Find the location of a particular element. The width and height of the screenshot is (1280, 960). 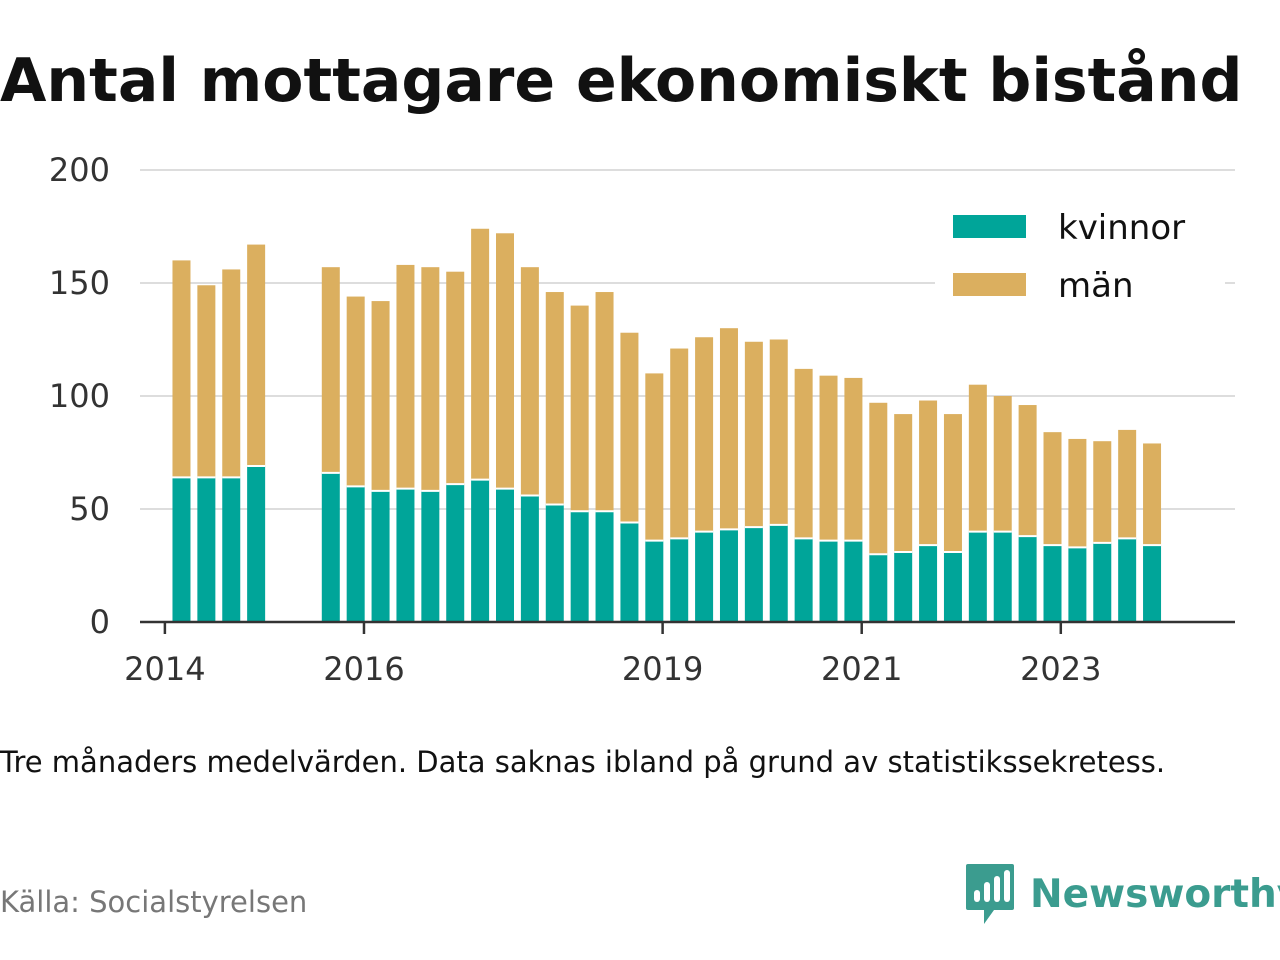

y-tick-label: 0 is located at coordinates (100, 622).